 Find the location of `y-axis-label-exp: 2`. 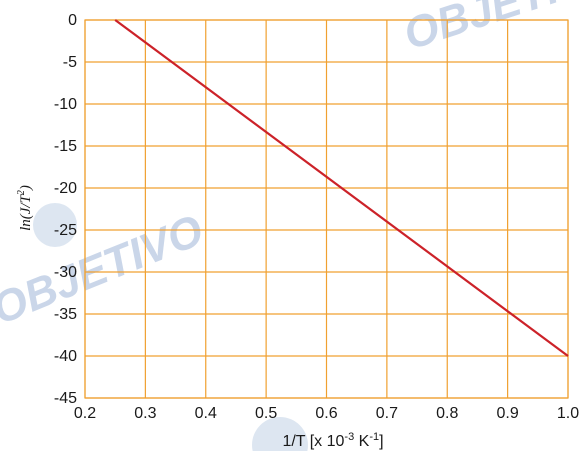

y-axis-label-exp: 2 is located at coordinates (21, 192).